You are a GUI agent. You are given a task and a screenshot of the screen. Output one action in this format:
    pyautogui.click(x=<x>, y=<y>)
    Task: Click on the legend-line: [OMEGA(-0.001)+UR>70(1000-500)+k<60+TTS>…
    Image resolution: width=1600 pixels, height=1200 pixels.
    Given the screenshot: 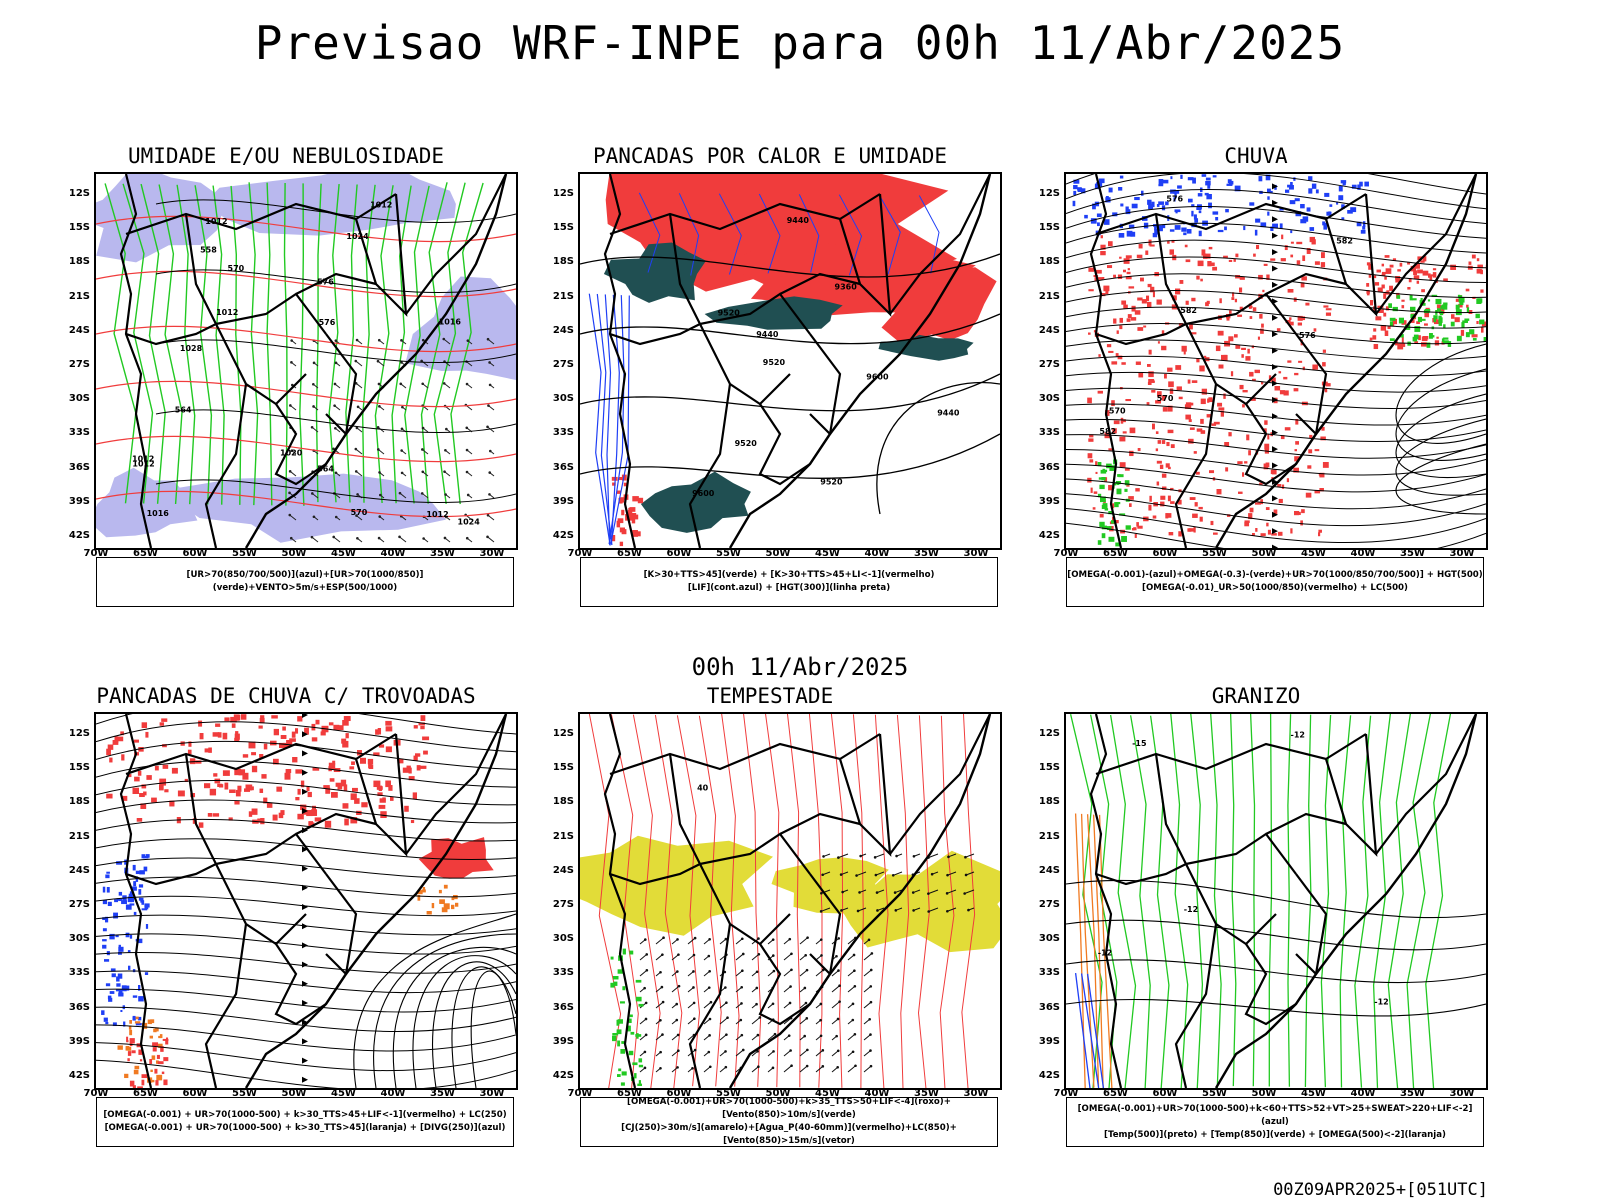 What is the action you would take?
    pyautogui.click(x=1275, y=1115)
    